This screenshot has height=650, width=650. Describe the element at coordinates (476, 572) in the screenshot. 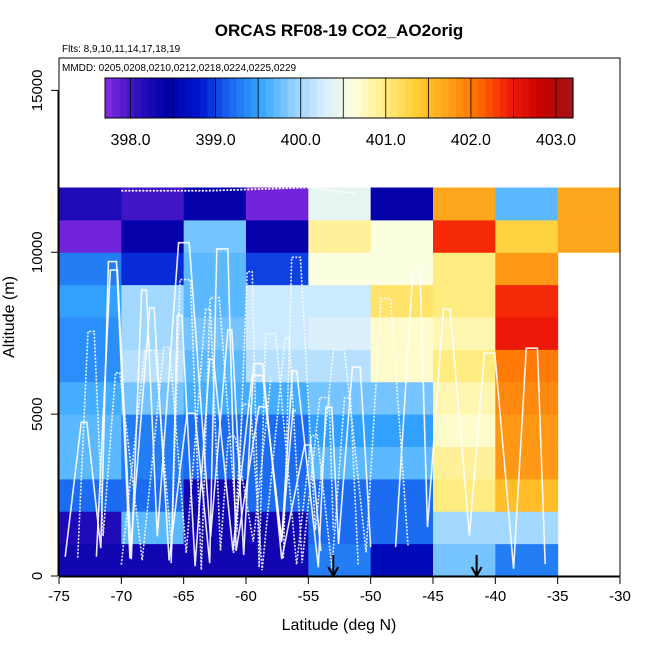

I see `marker-arrow-head` at that location.